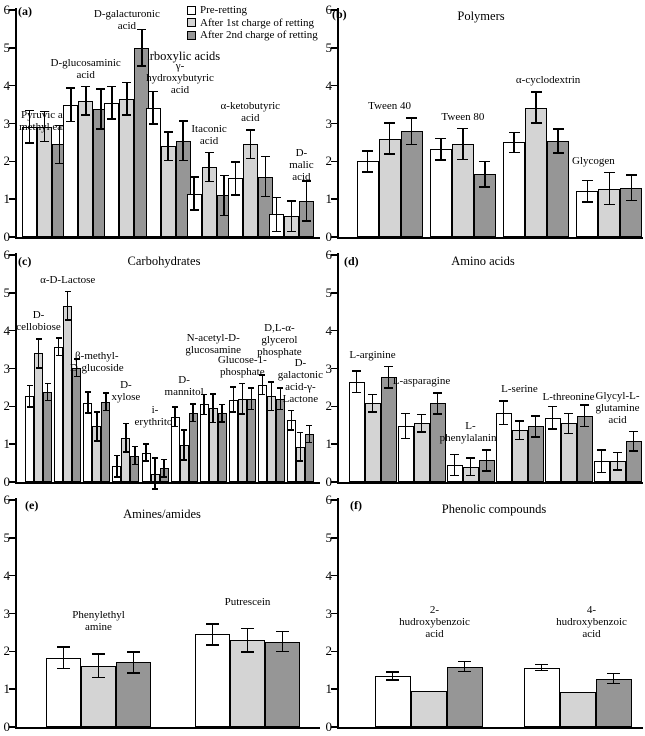 This screenshot has height=736, width=645. I want to click on group-label: Glucose-1- phosphate, so click(242, 365).